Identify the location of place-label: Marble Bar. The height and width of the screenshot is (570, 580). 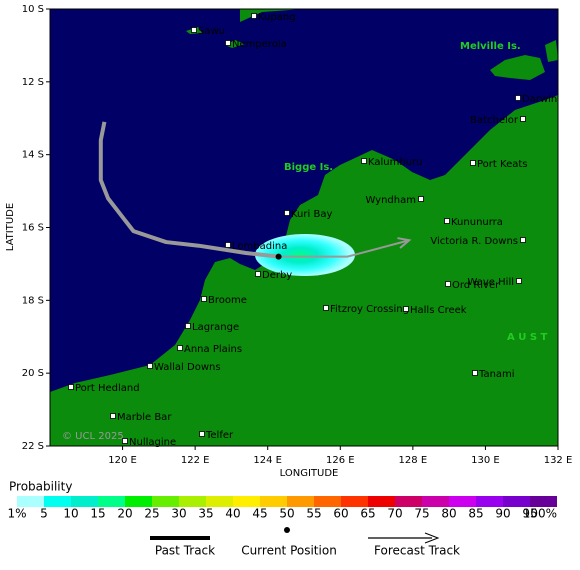
(144, 417).